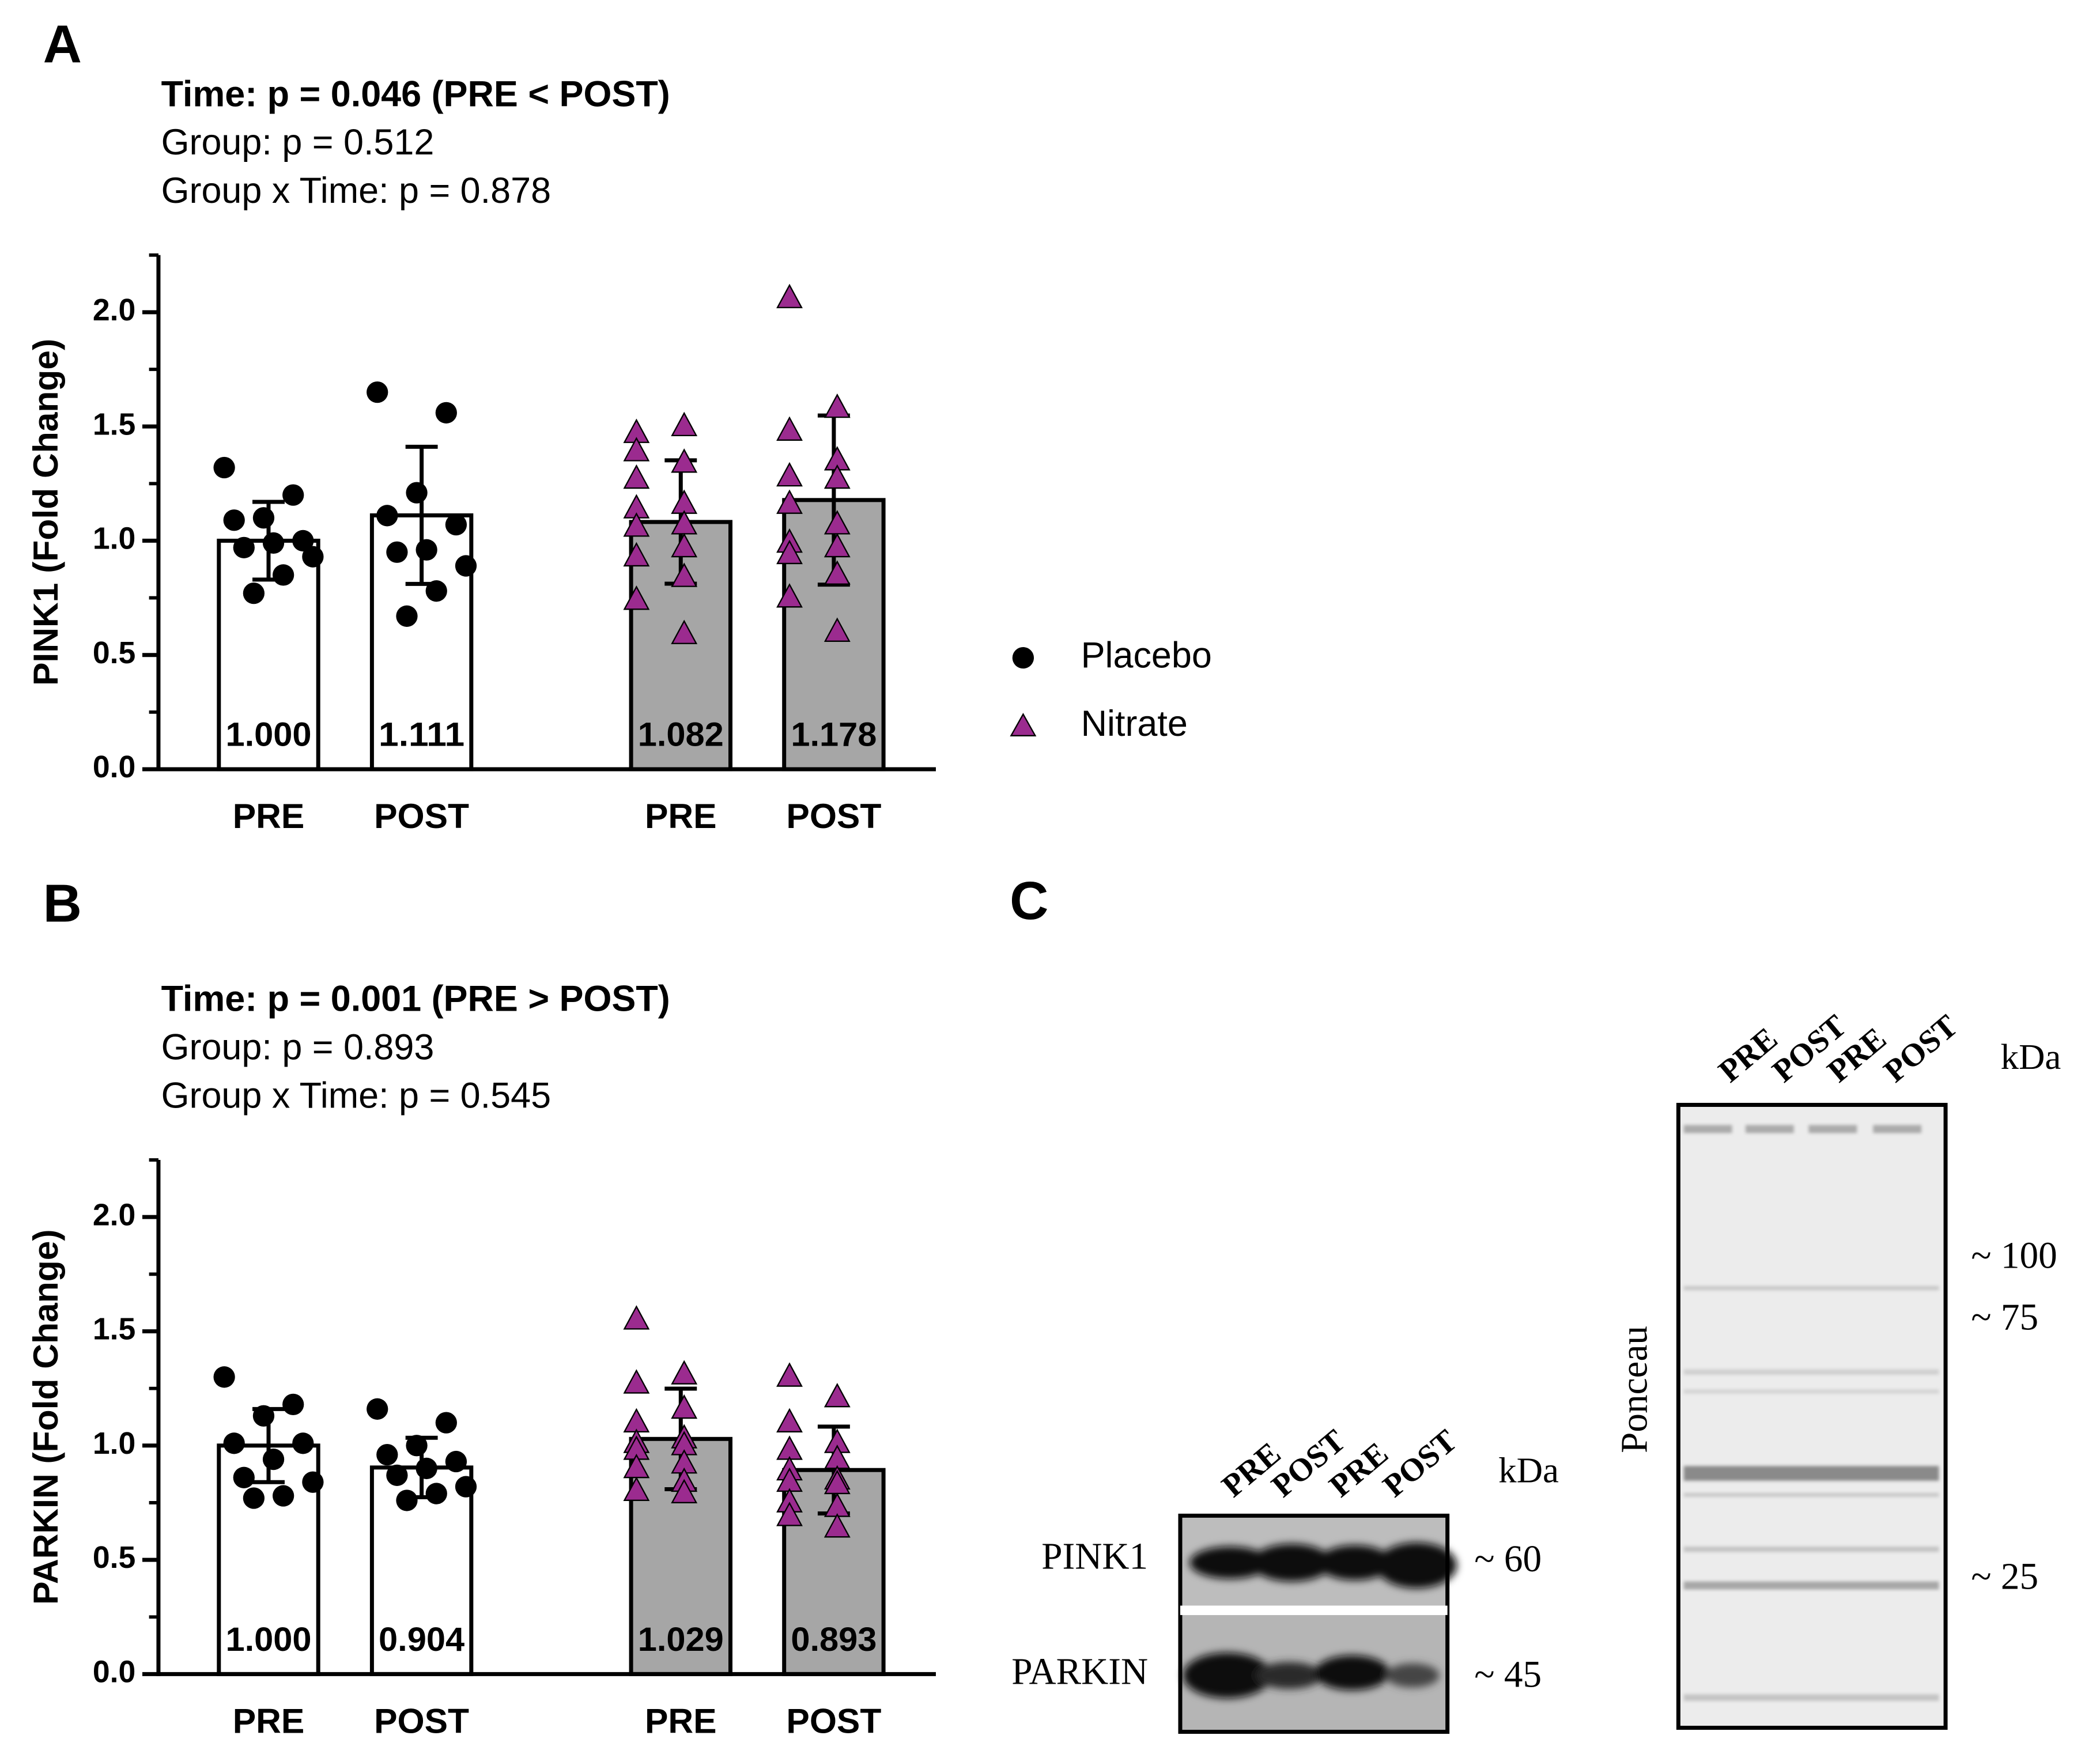 This screenshot has height=1758, width=2100. What do you see at coordinates (356, 191) in the screenshot?
I see `chart-subtitle: Group x Time: p = 0.878` at bounding box center [356, 191].